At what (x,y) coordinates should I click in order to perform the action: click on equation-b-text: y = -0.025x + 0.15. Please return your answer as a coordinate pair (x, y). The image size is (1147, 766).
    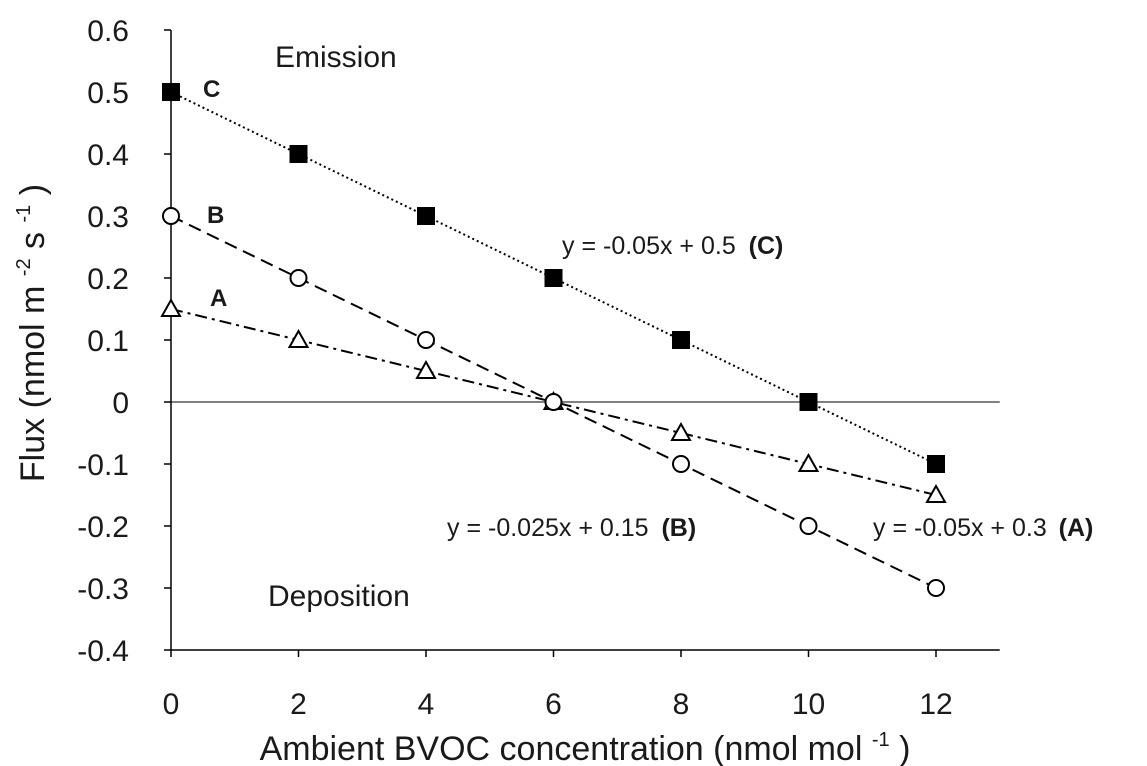
    Looking at the image, I should click on (548, 528).